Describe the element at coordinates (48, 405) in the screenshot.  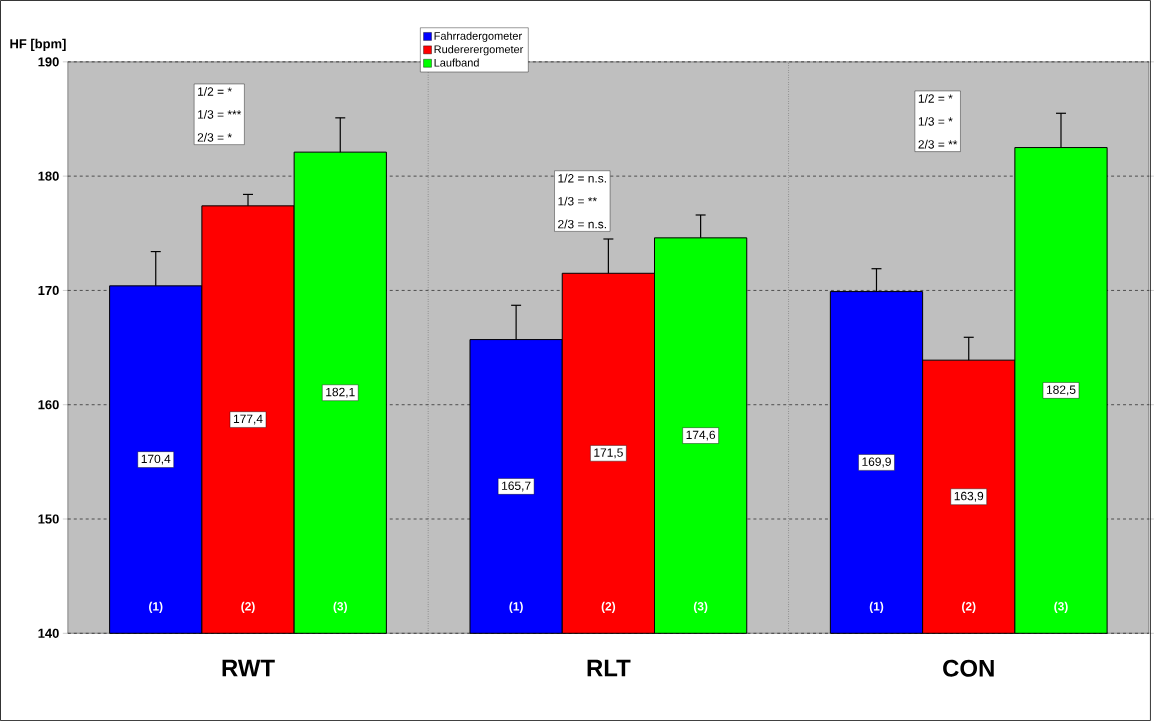
I see `y-tick-label: 160` at that location.